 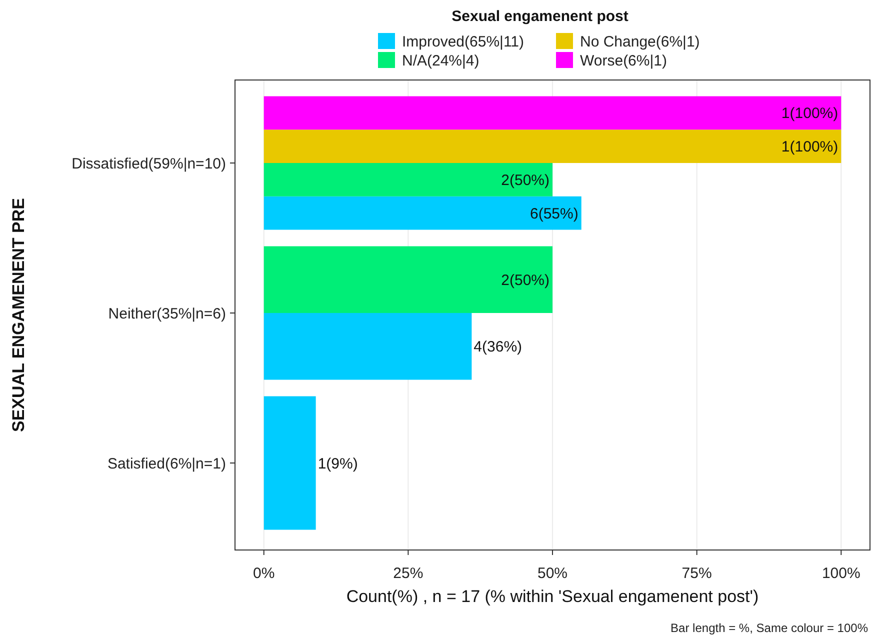 What do you see at coordinates (841, 573) in the screenshot?
I see `x-tick-label: 100%` at bounding box center [841, 573].